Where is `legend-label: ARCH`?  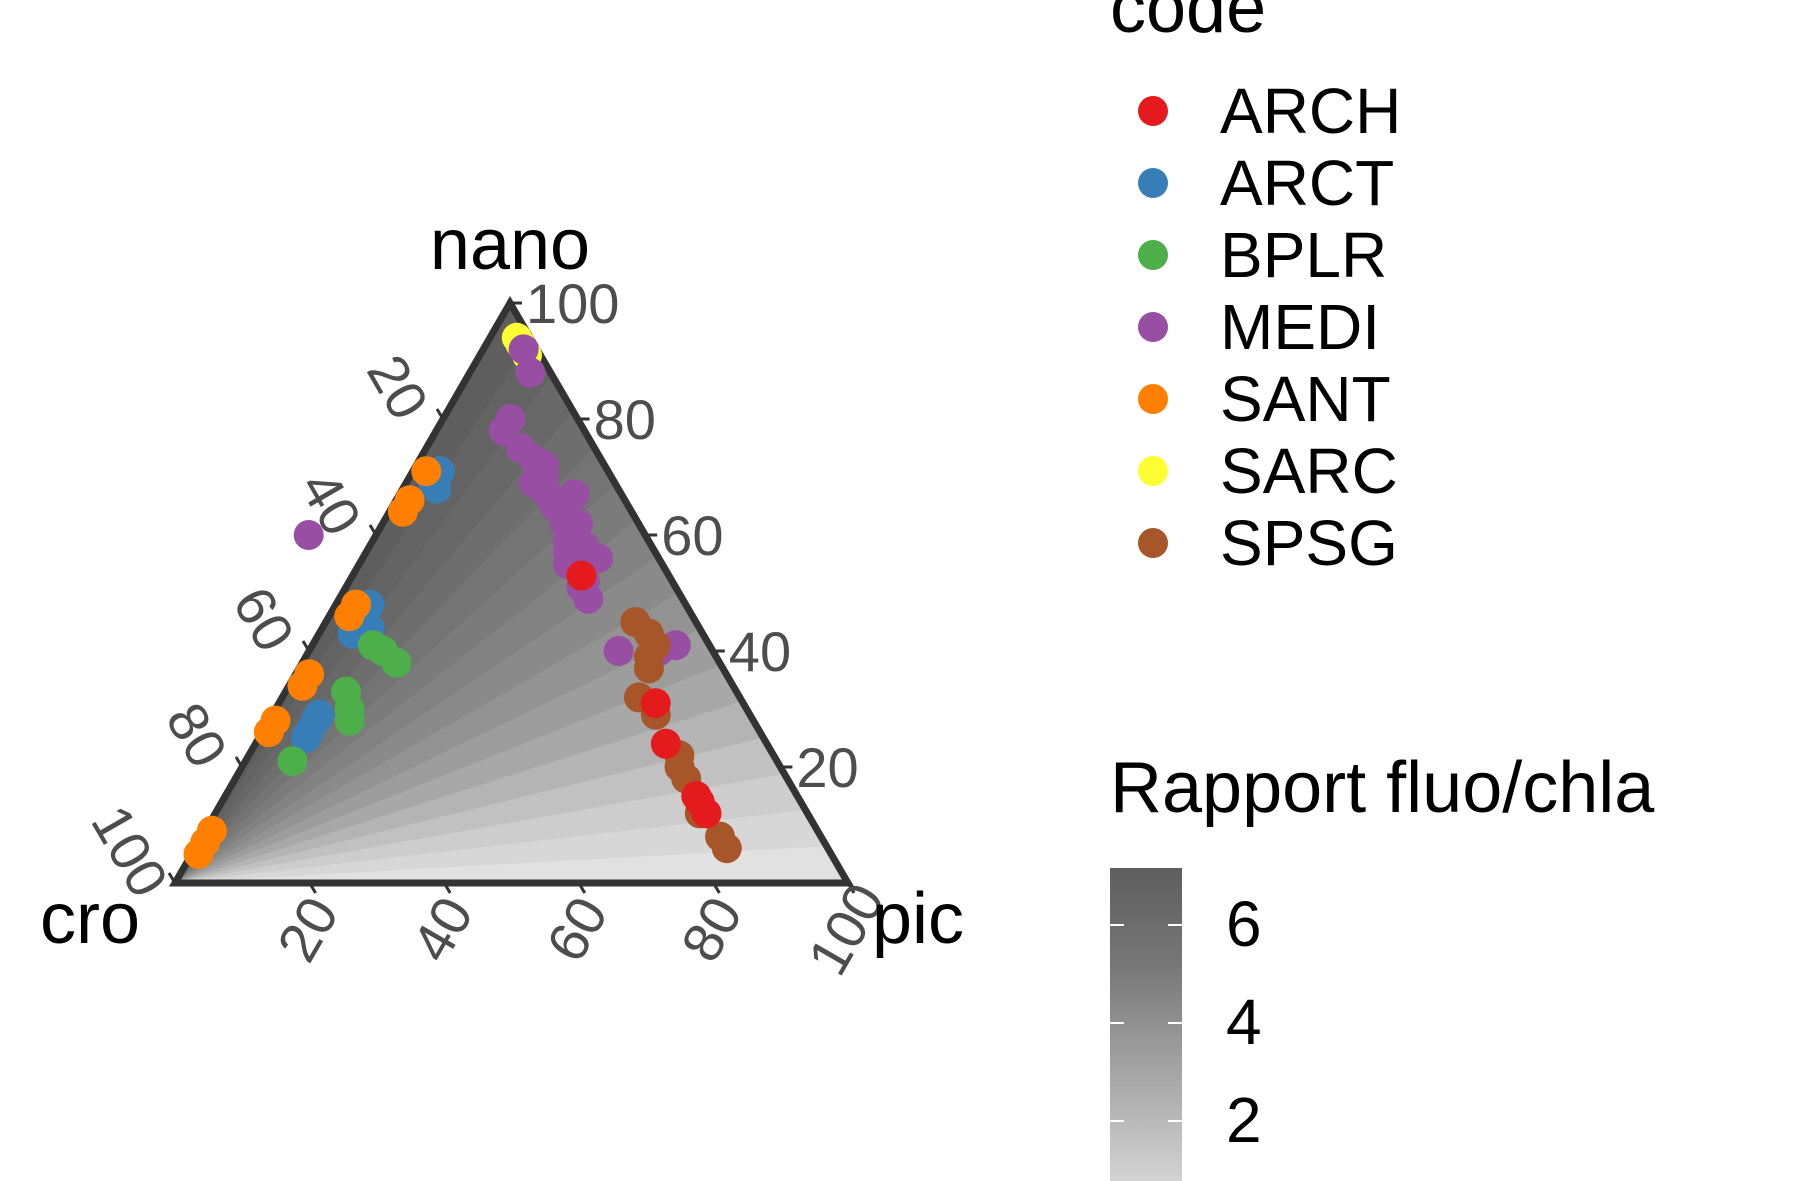 legend-label: ARCH is located at coordinates (1311, 111).